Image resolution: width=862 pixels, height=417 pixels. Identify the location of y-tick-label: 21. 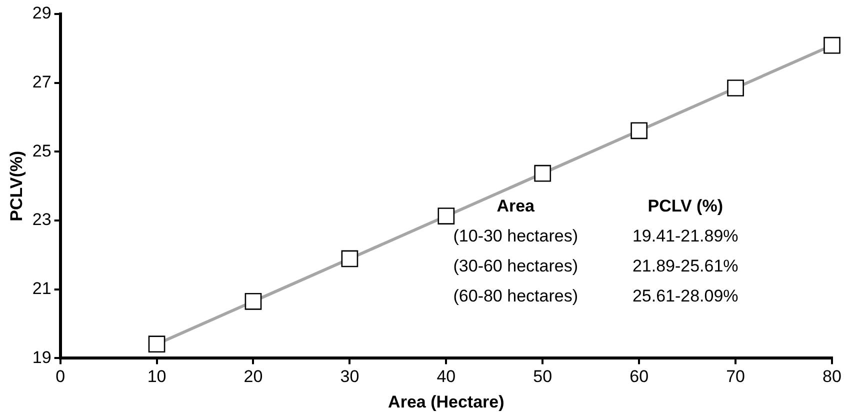
(42, 288).